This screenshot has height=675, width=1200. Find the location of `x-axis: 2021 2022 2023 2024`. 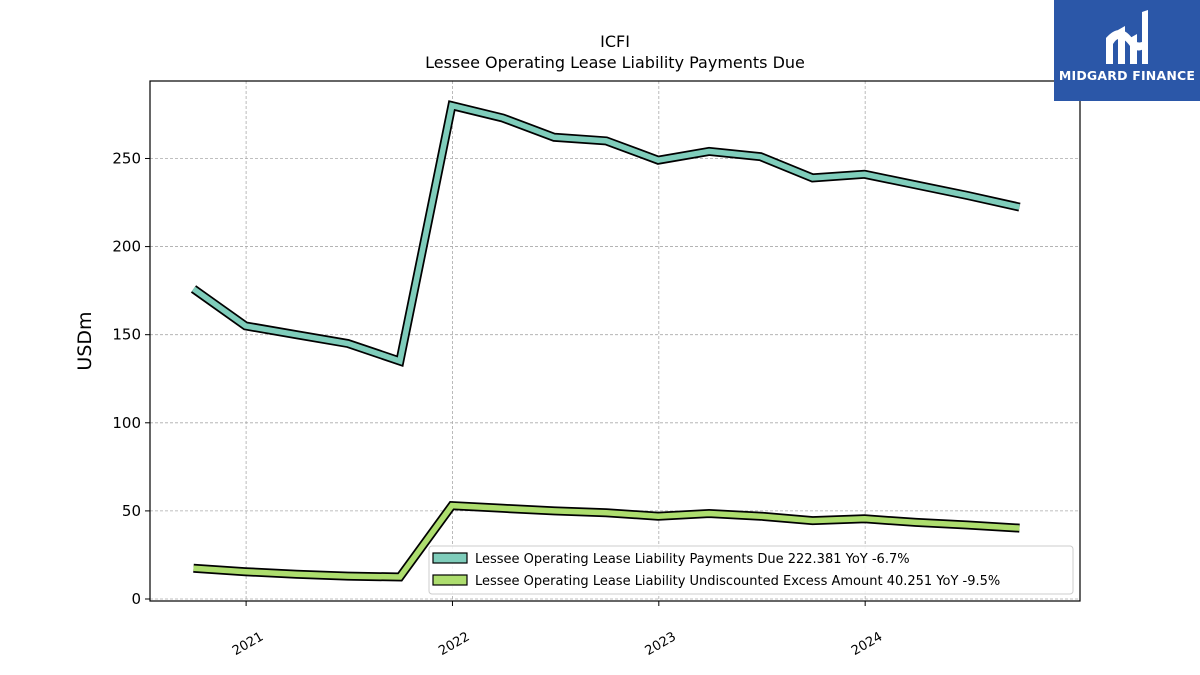

x-axis: 2021 2022 2023 2024 is located at coordinates (557, 630).